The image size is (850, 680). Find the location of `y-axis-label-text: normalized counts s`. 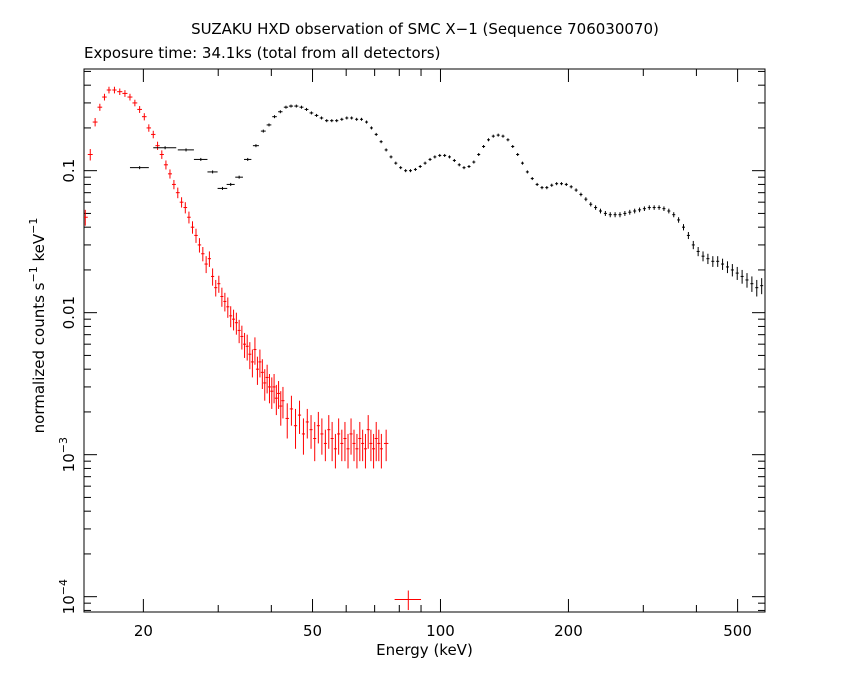

y-axis-label-text: normalized counts s is located at coordinates (39, 357).